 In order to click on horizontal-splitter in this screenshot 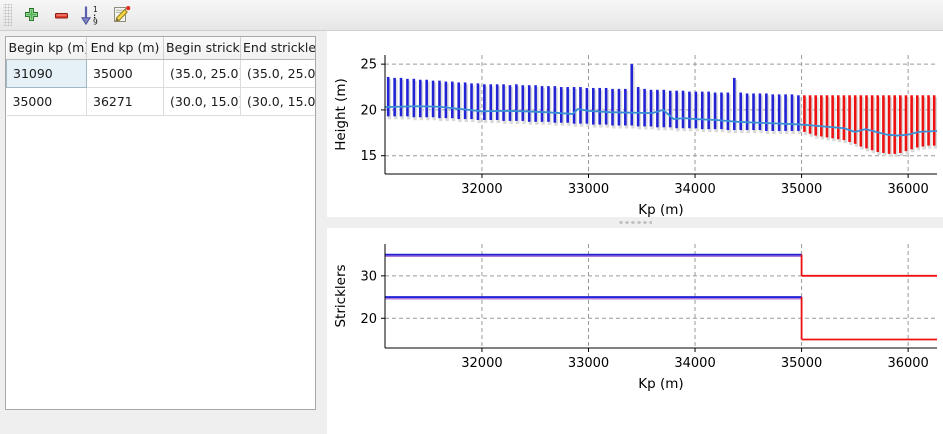, I will do `click(635, 222)`.